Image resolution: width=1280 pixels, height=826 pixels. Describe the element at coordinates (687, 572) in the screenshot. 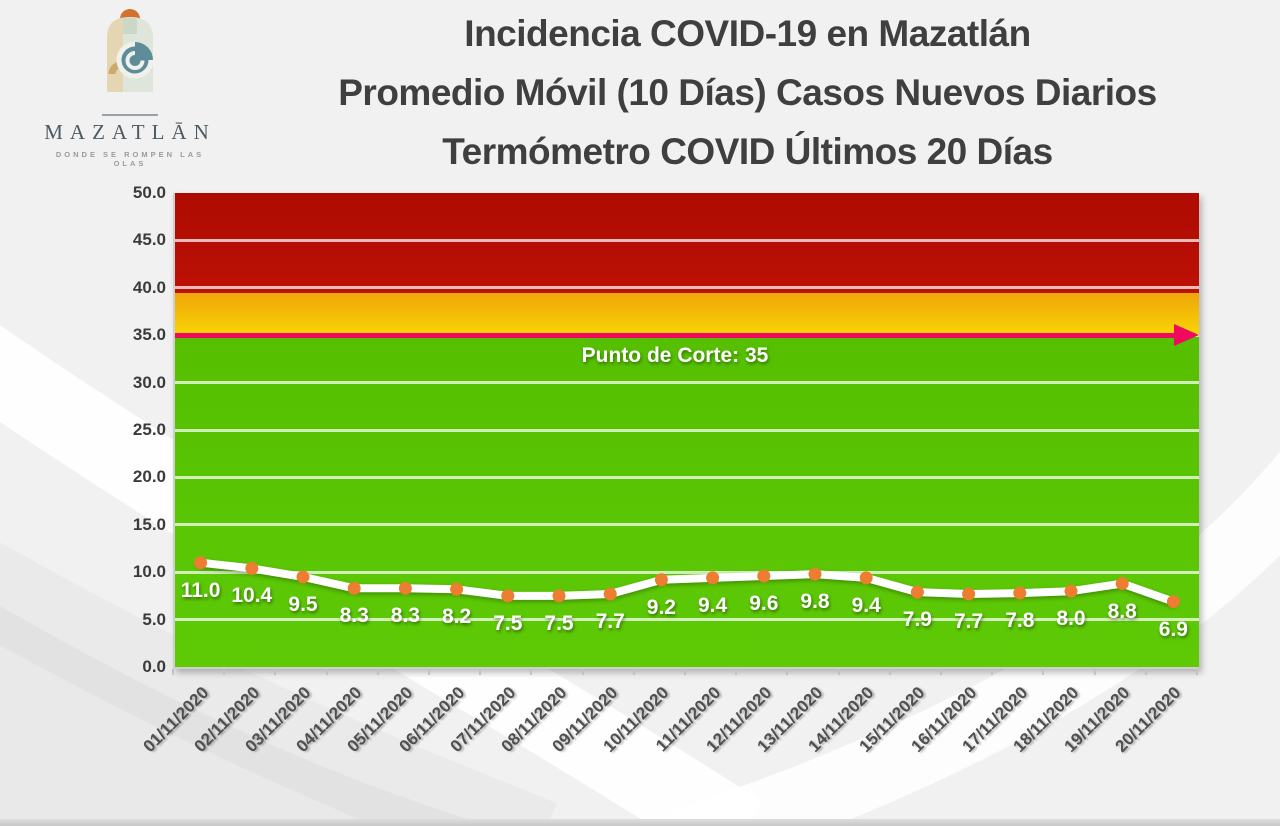

I see `gridline-10.0` at that location.